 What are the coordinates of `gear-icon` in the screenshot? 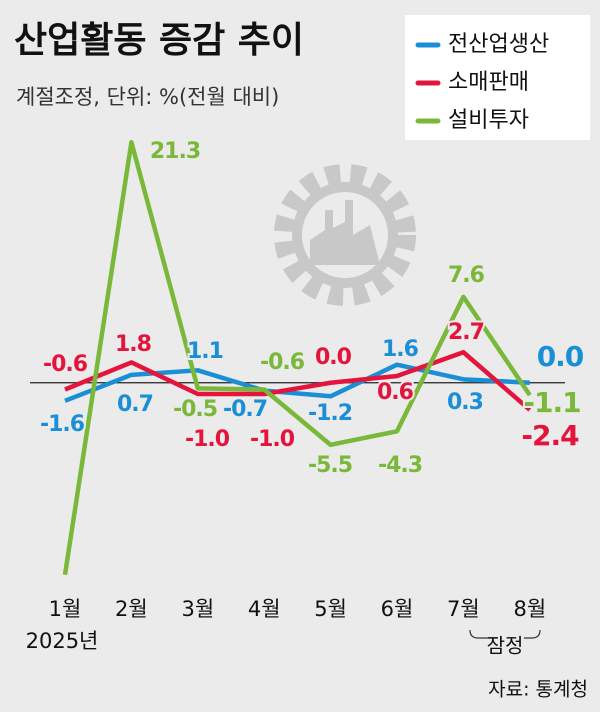 It's located at (345, 235).